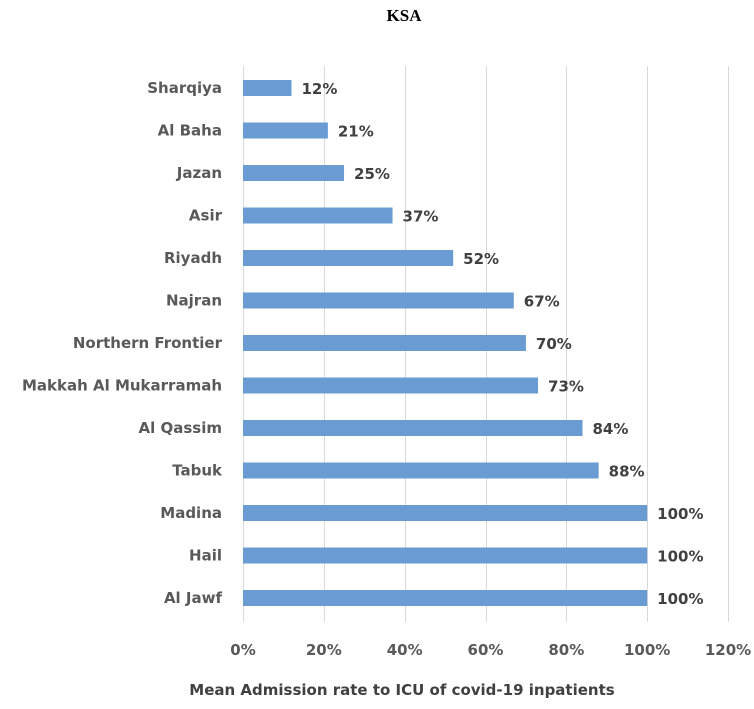 Image resolution: width=754 pixels, height=709 pixels. I want to click on x-tick-label: 120%, so click(728, 650).